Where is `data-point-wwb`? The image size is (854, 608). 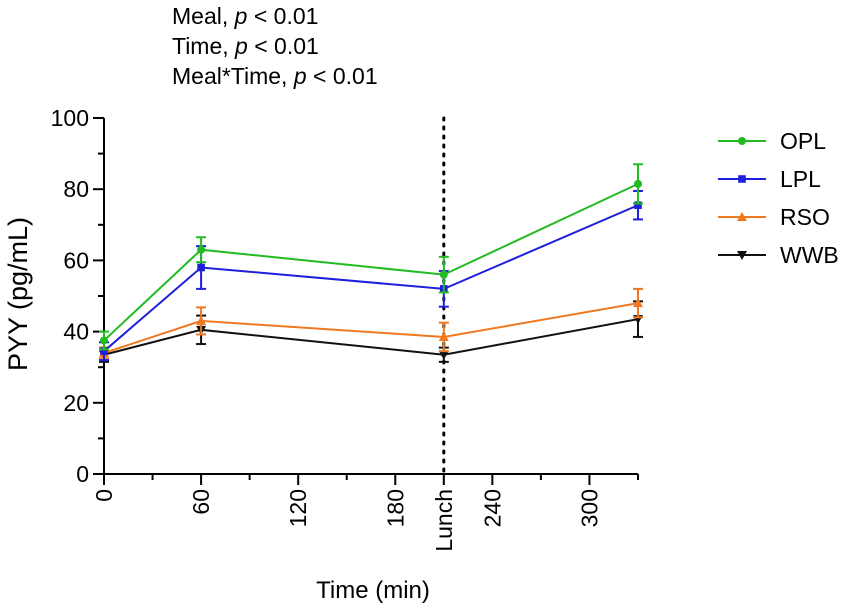
data-point-wwb is located at coordinates (443, 355).